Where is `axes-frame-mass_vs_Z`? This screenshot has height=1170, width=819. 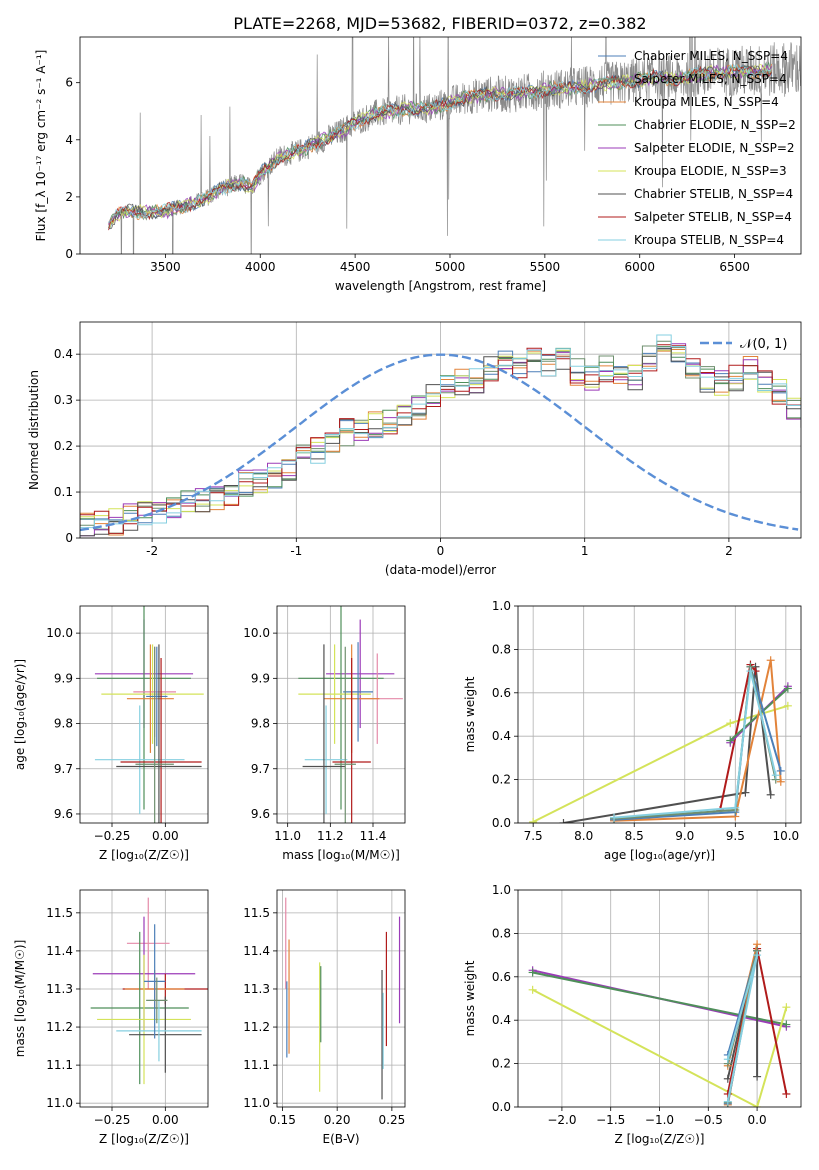
axes-frame-mass_vs_Z is located at coordinates (144, 998).